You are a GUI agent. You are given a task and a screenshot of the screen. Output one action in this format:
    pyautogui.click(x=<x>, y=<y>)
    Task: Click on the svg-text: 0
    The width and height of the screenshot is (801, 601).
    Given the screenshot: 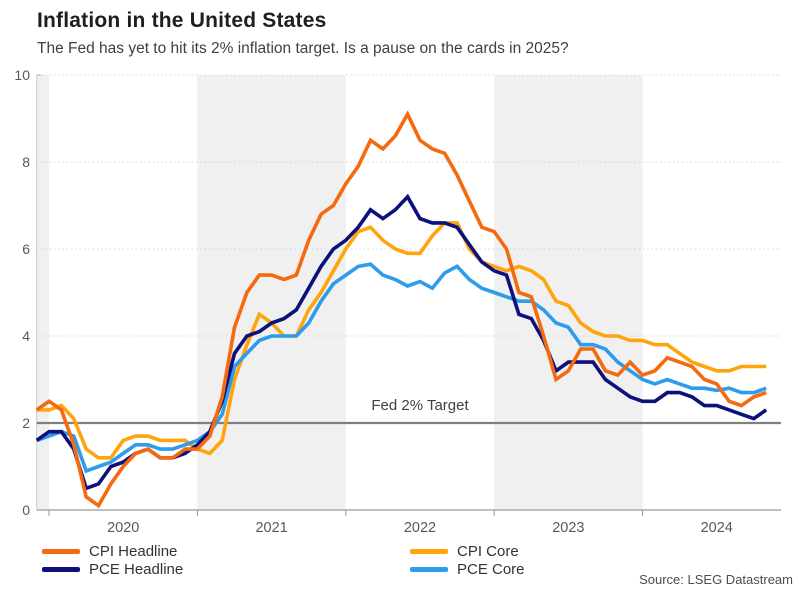 What is the action you would take?
    pyautogui.click(x=26, y=510)
    